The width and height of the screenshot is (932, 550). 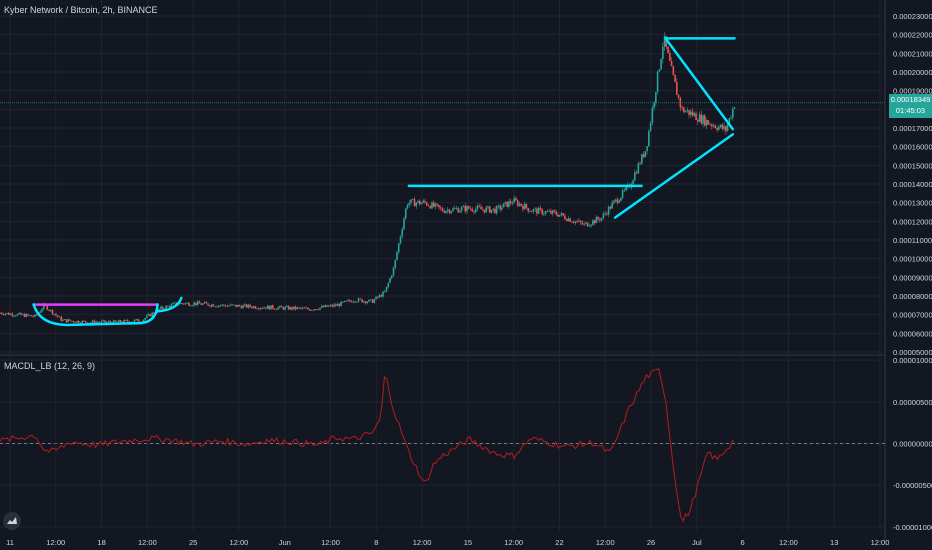 I want to click on time-tick-label: 8, so click(x=376, y=542).